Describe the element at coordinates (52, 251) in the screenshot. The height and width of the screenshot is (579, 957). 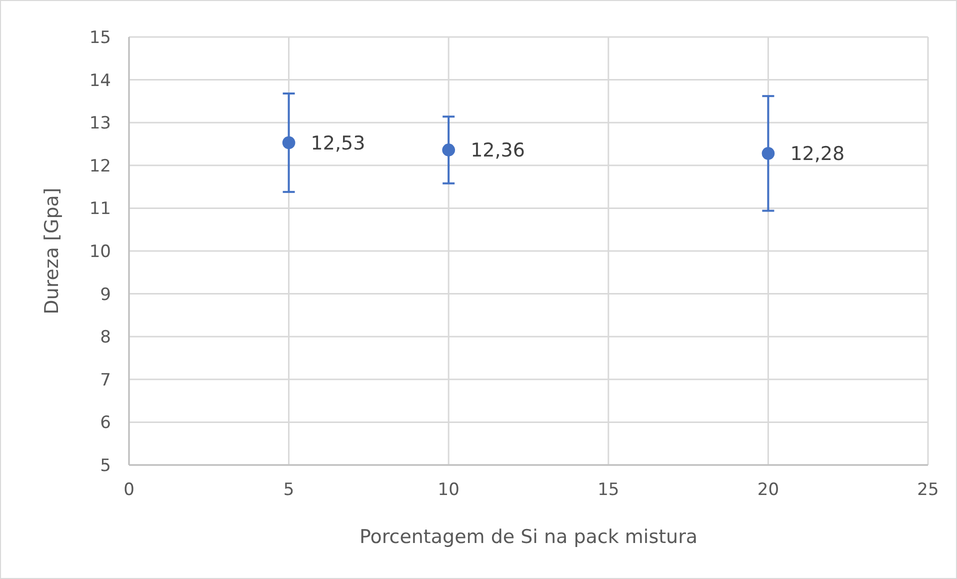
I see `y-axis-title: Dureza [Gpa]` at that location.